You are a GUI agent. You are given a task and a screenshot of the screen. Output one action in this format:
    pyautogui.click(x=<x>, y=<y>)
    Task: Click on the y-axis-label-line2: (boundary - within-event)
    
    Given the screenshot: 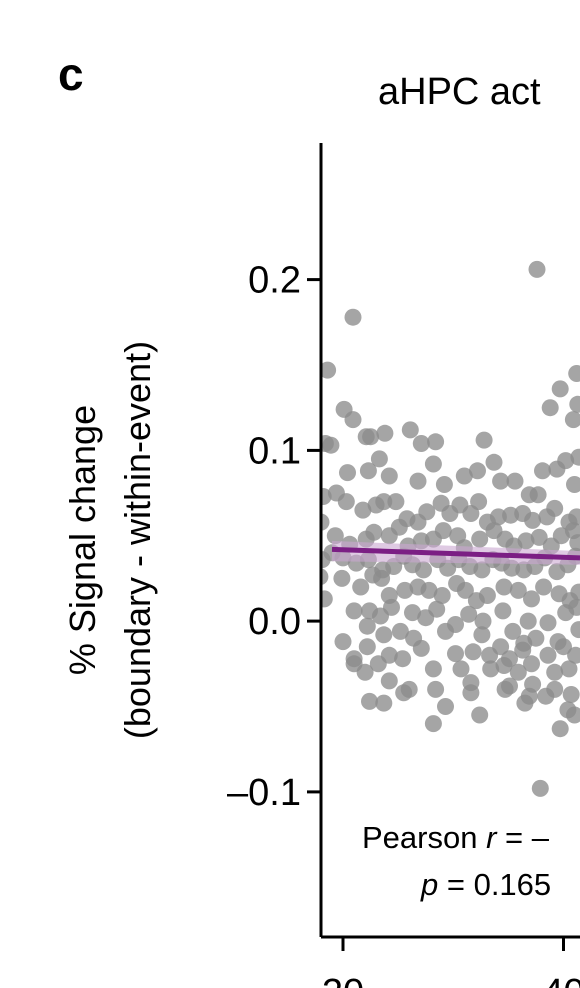 What is the action you would take?
    pyautogui.click(x=137, y=540)
    